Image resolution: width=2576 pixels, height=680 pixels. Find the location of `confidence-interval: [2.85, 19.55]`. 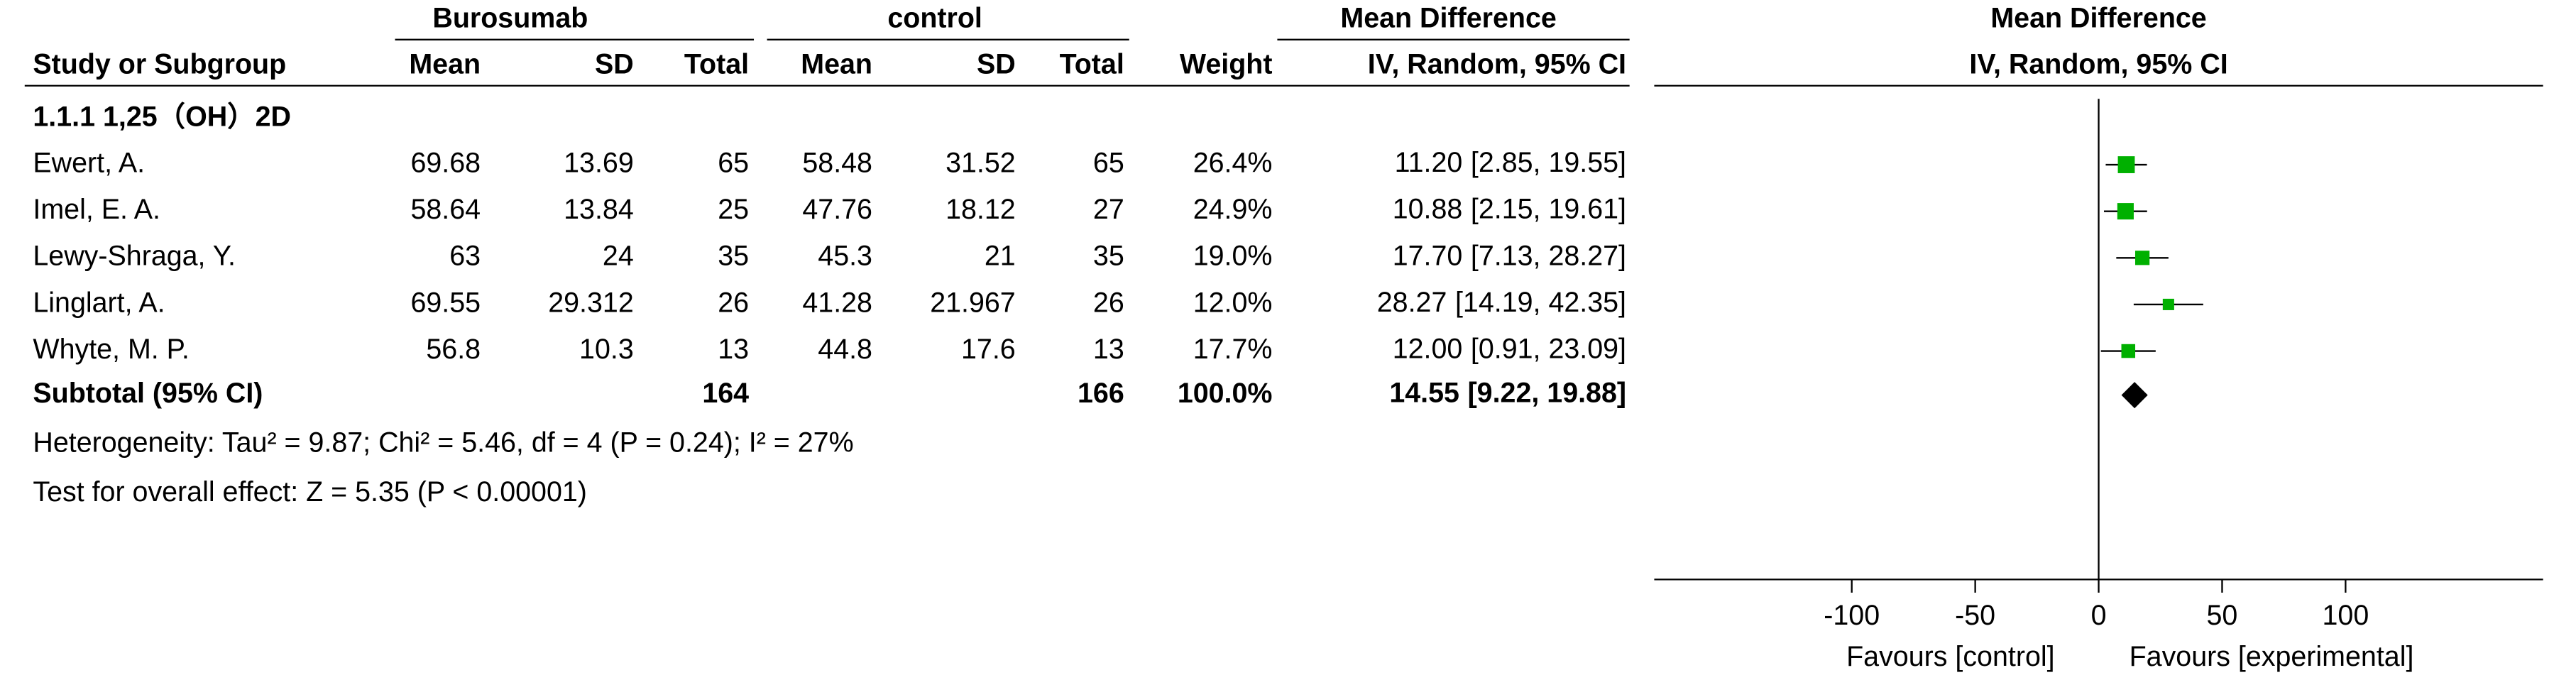

confidence-interval: [2.85, 19.55] is located at coordinates (1548, 162).